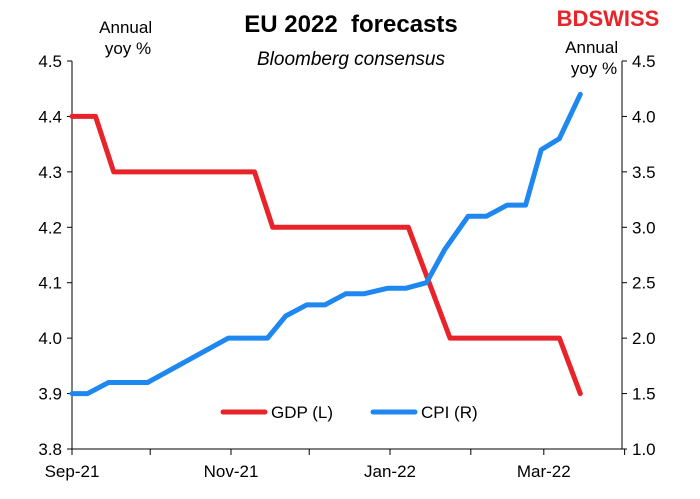  Describe the element at coordinates (128, 48) in the screenshot. I see `left-axis-unit-line2: yoy %` at that location.